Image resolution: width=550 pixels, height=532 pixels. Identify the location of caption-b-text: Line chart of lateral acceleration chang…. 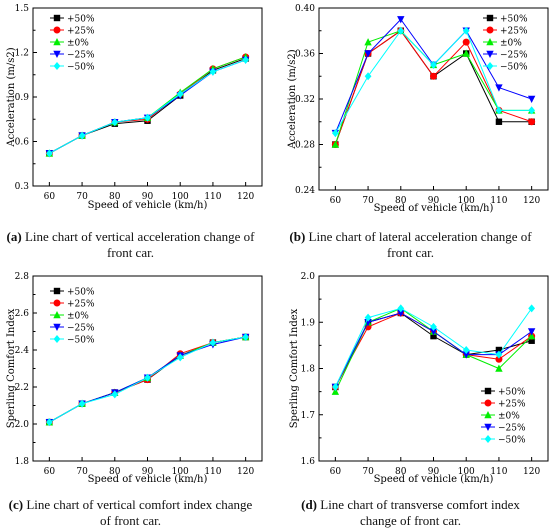
(418, 244).